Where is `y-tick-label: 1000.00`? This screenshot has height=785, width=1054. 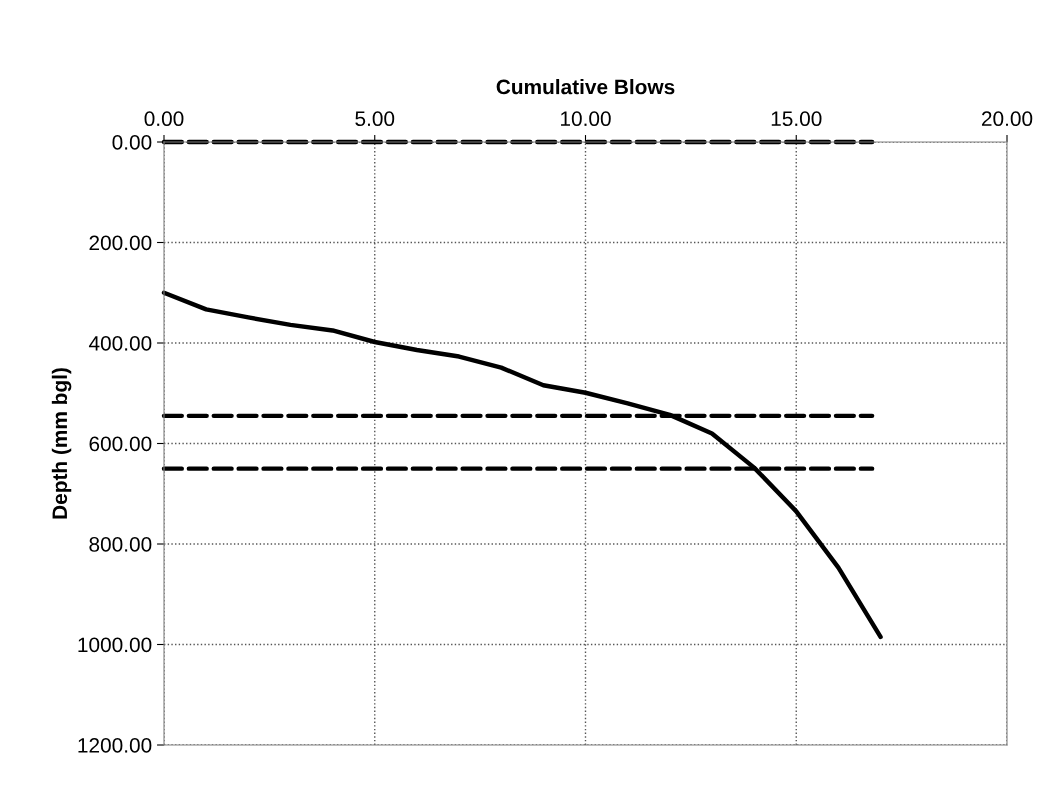 y-tick-label: 1000.00 is located at coordinates (115, 645).